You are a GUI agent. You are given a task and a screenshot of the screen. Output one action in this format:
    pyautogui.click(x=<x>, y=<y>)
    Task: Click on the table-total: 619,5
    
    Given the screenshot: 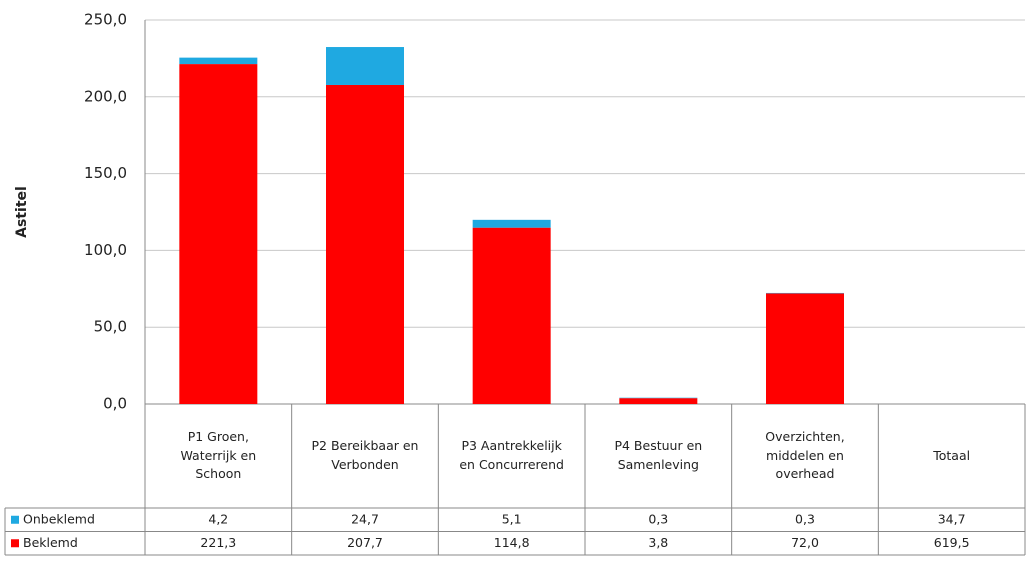 What is the action you would take?
    pyautogui.click(x=952, y=542)
    